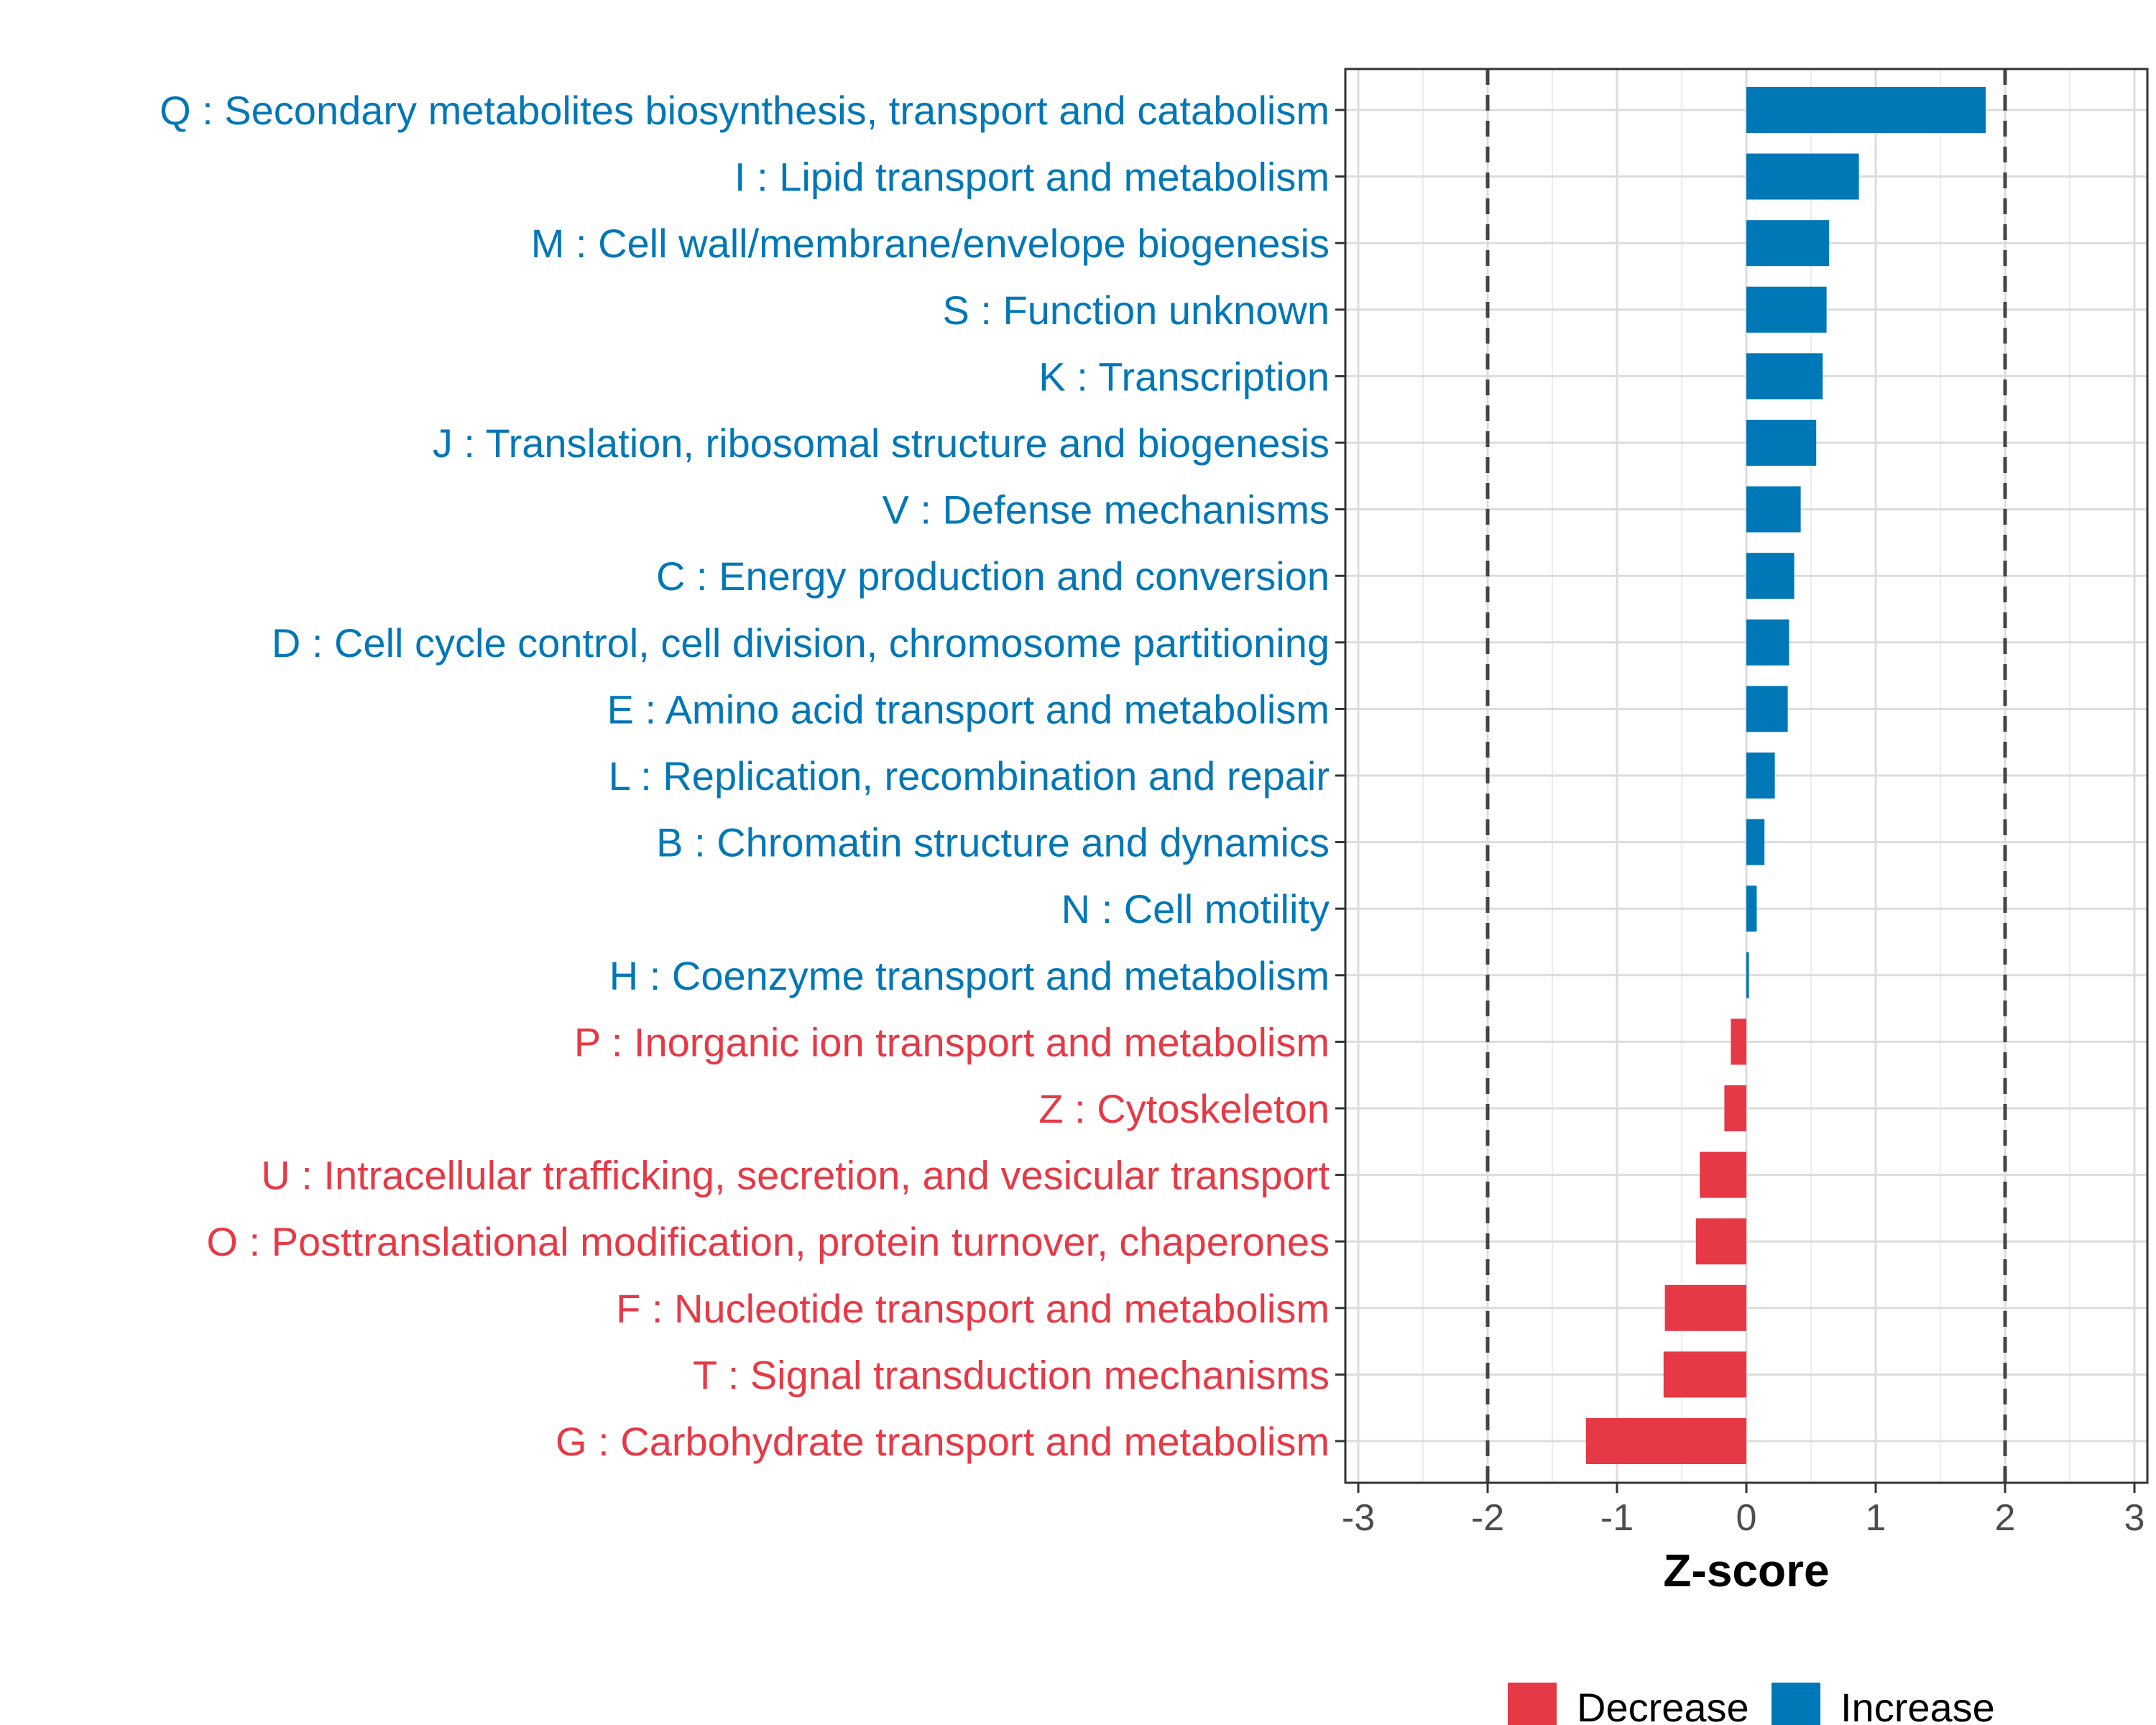 This screenshot has height=1725, width=2156. What do you see at coordinates (1746, 1570) in the screenshot?
I see `x-axis-title: Z-score` at bounding box center [1746, 1570].